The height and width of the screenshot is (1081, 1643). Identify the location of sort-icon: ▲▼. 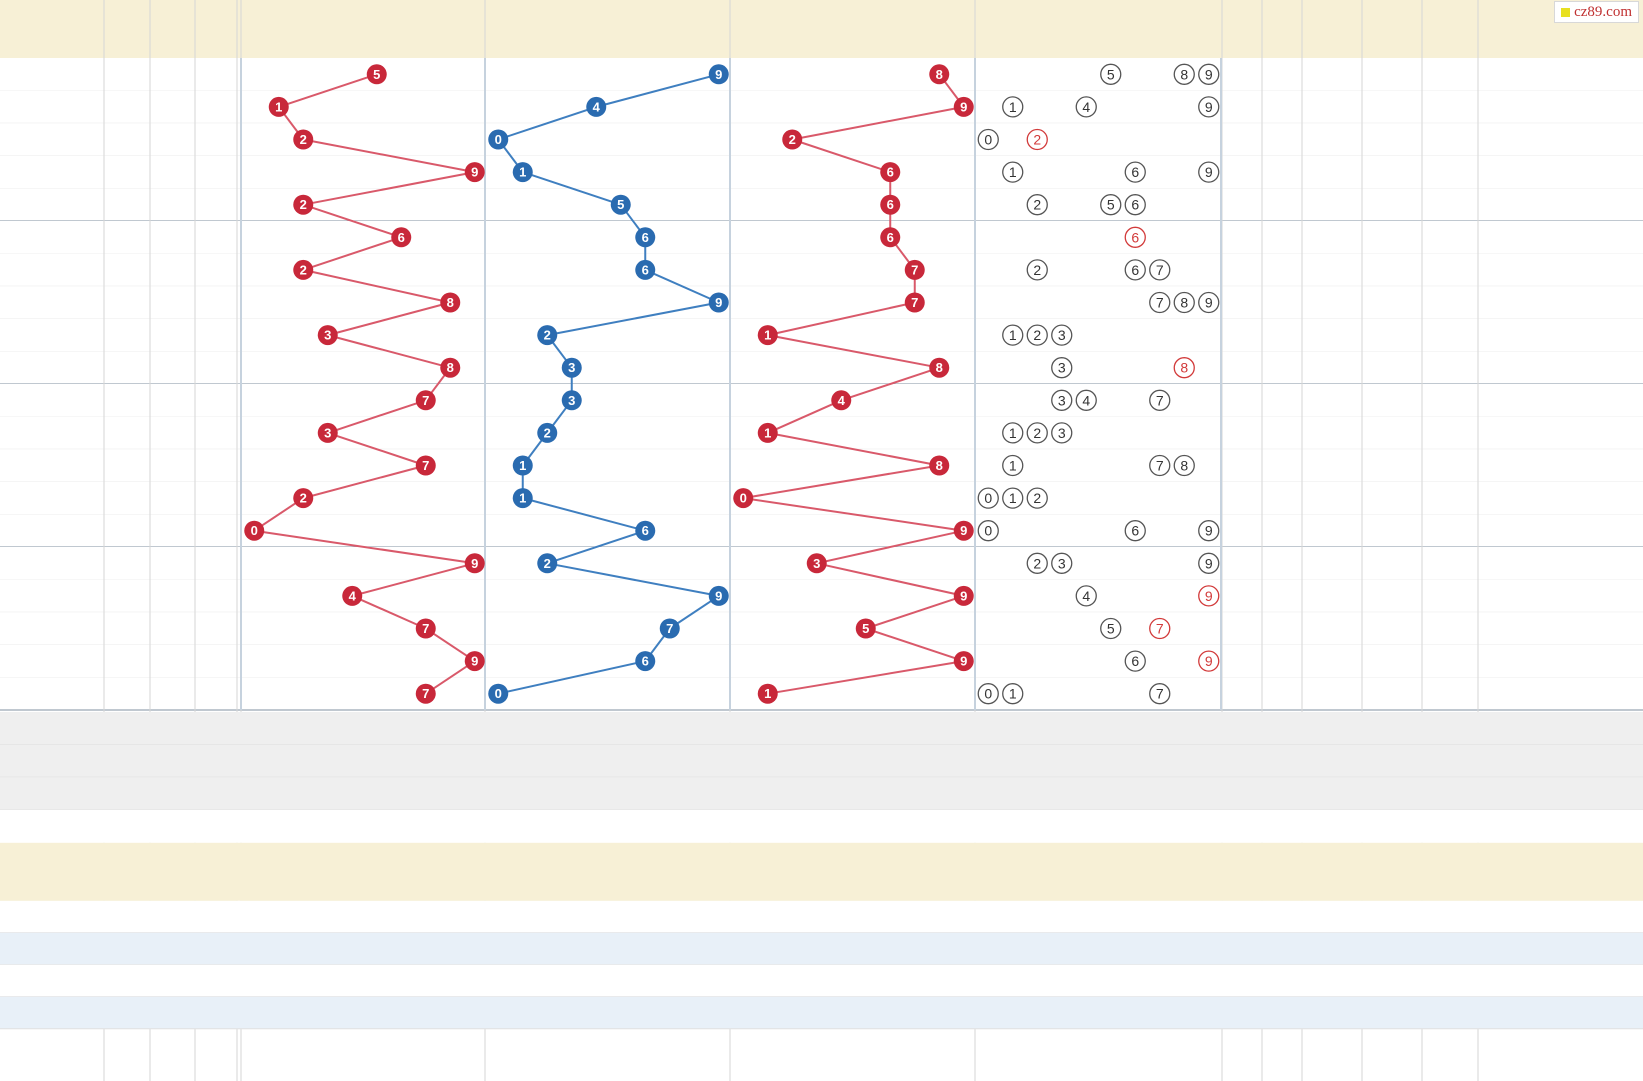
(68, 29).